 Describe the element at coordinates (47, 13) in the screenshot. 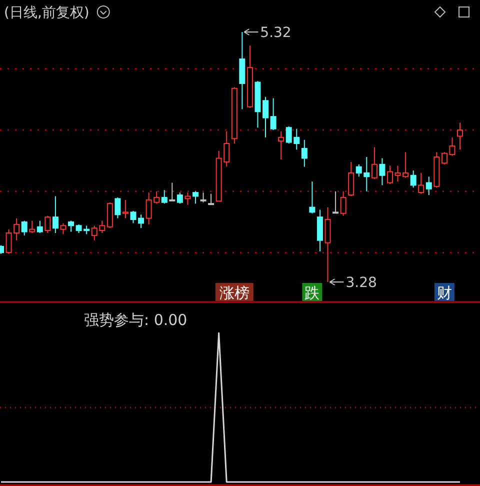

I see `chart-title: (日线,前复权)` at that location.